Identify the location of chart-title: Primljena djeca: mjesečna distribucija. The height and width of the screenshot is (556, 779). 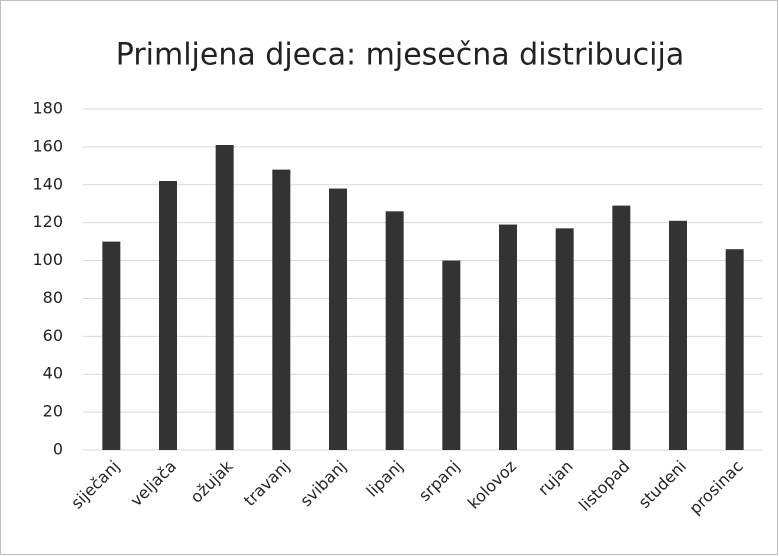
(400, 55).